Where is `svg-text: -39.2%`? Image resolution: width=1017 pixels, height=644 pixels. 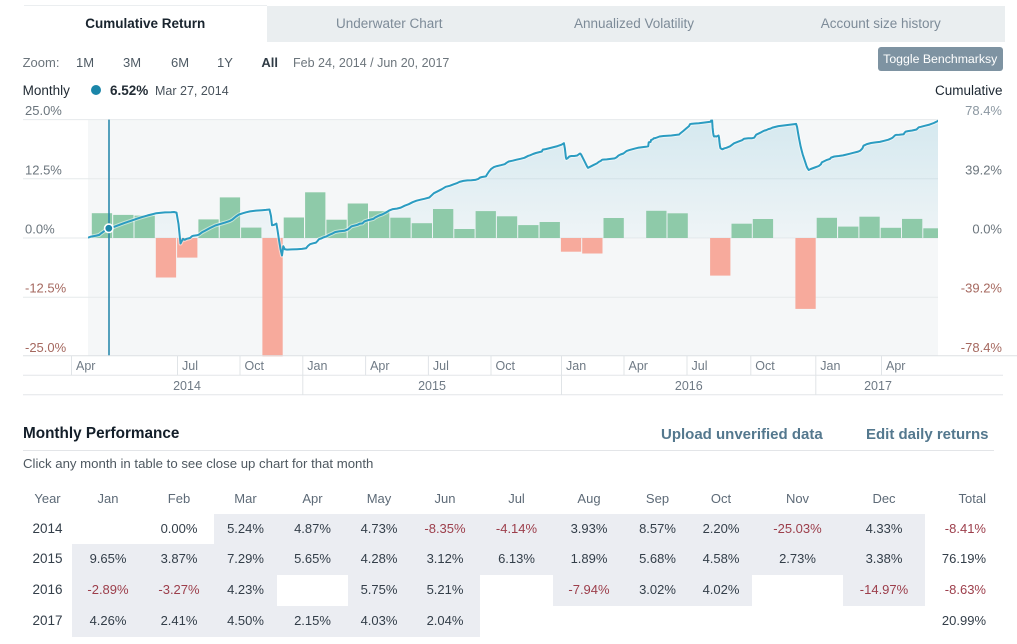
svg-text: -39.2% is located at coordinates (982, 288).